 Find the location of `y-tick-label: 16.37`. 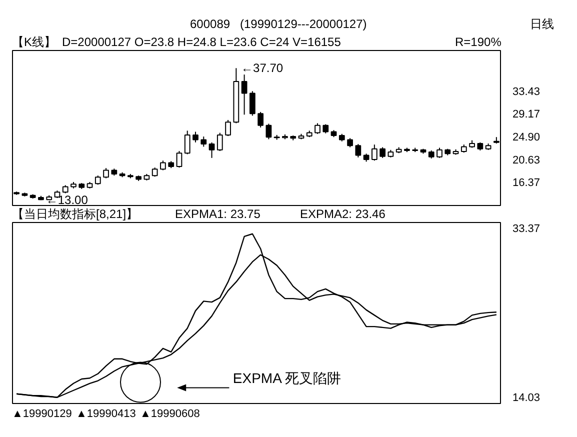

y-tick-label: 16.37 is located at coordinates (526, 183).